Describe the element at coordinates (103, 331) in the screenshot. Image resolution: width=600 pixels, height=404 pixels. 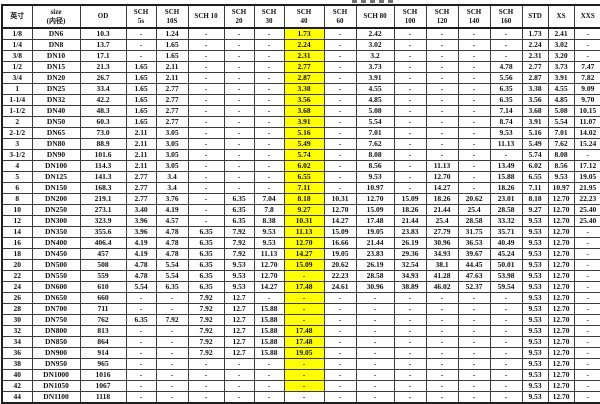
I see `od-cell: 813` at that location.